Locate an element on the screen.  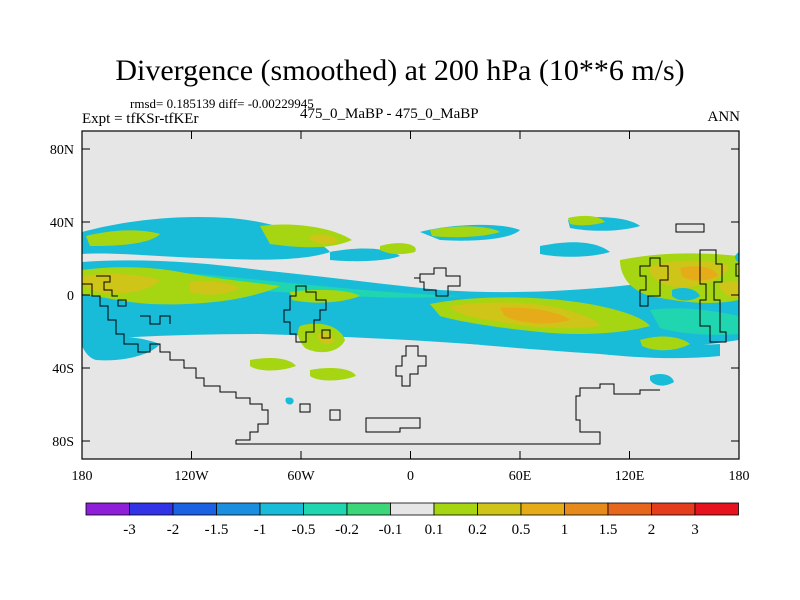
colorbar-label: 0.1 is located at coordinates (434, 530).